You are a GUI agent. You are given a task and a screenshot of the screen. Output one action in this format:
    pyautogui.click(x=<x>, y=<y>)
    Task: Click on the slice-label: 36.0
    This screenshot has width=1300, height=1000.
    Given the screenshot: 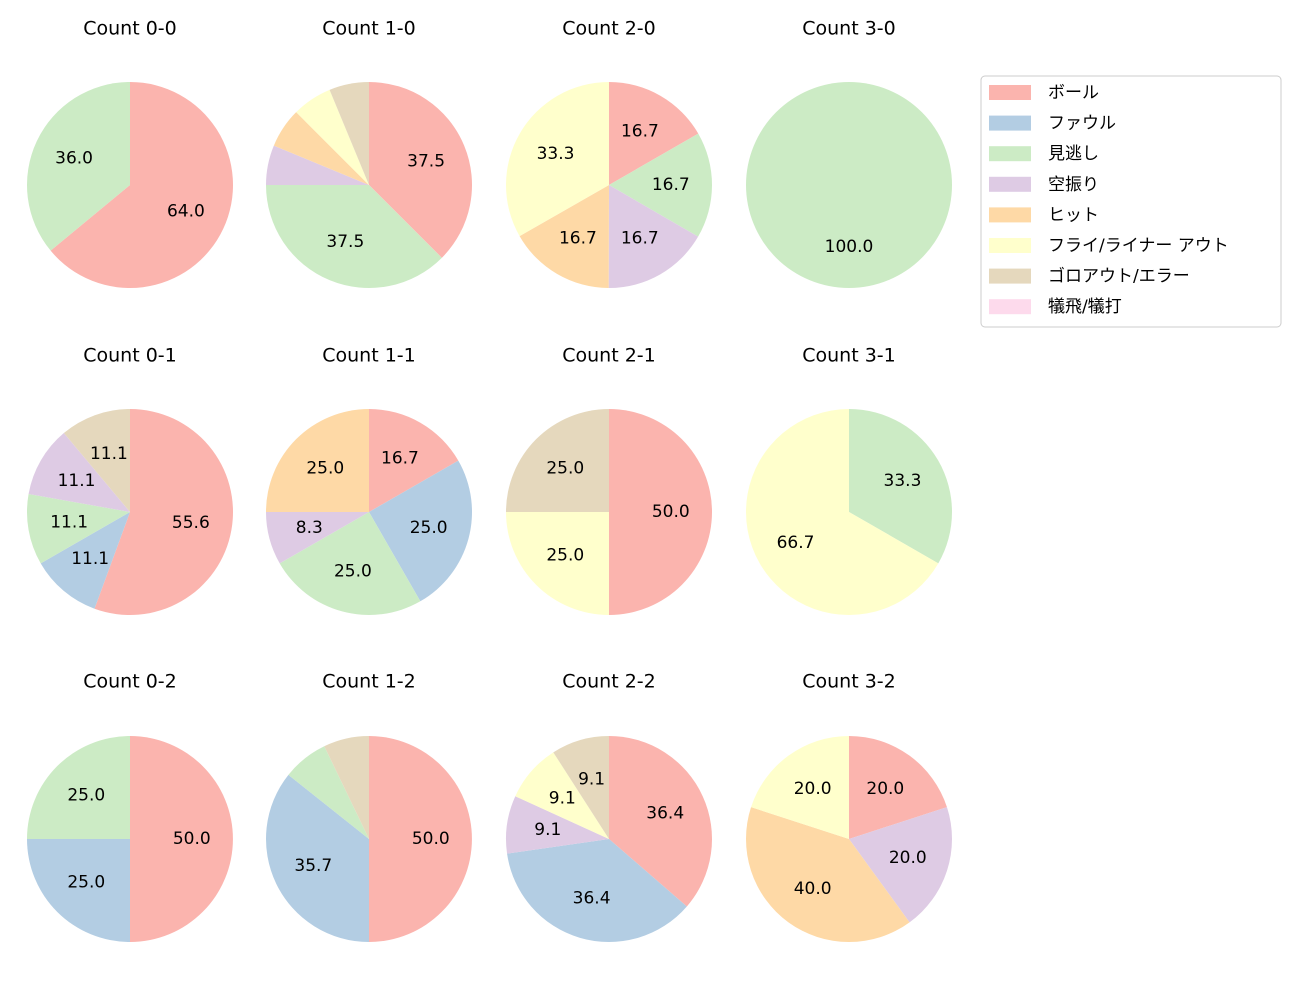 What is the action you would take?
    pyautogui.click(x=74, y=159)
    